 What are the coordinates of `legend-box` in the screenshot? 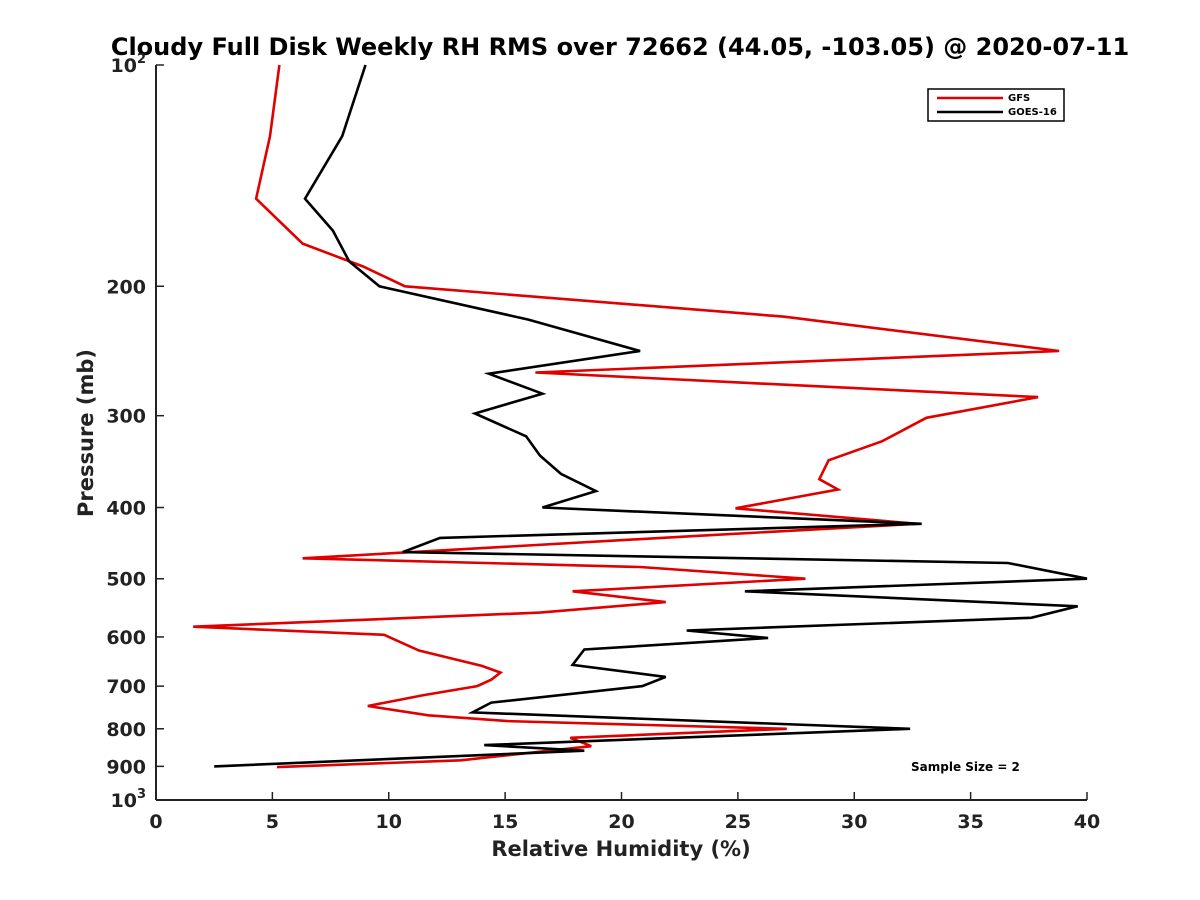 It's located at (996, 105).